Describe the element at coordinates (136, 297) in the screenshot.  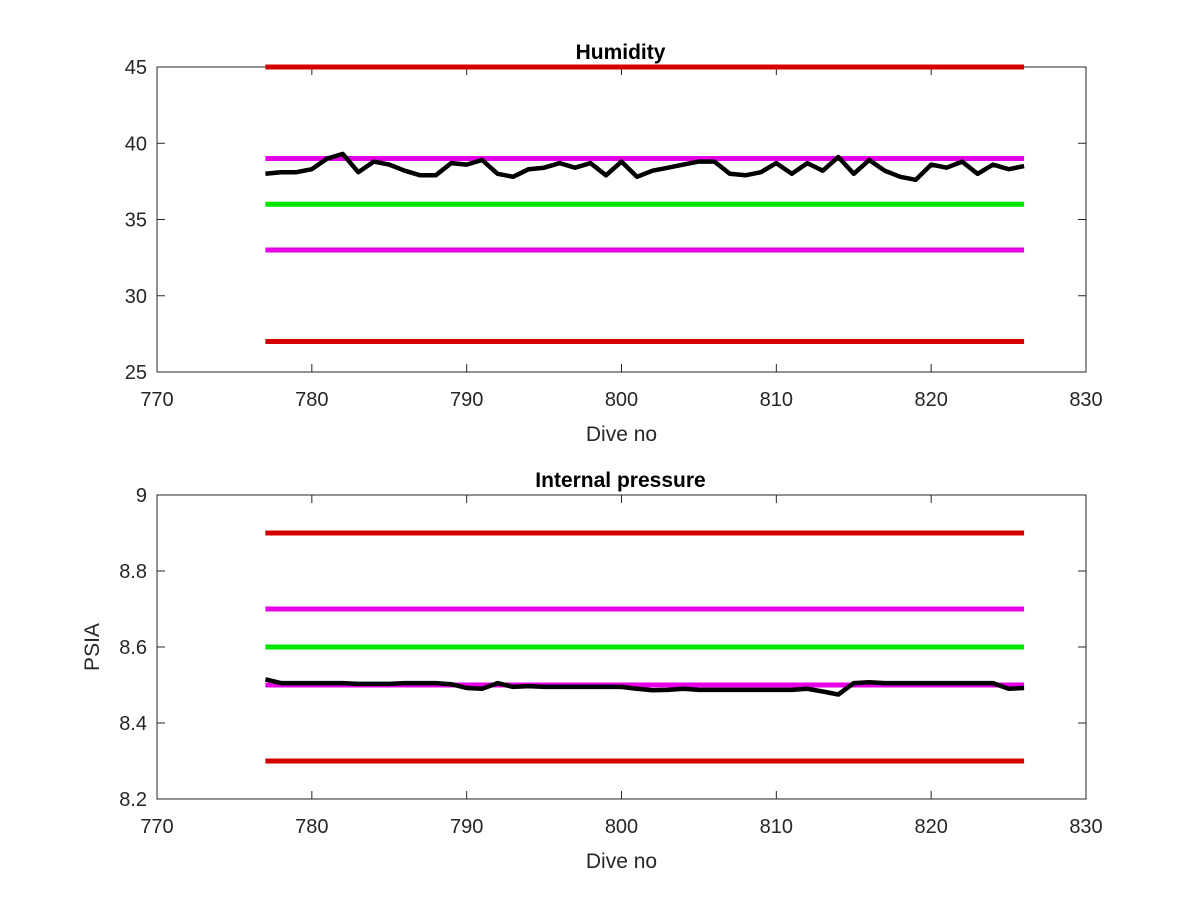
I see `y-tick-label: 30` at that location.